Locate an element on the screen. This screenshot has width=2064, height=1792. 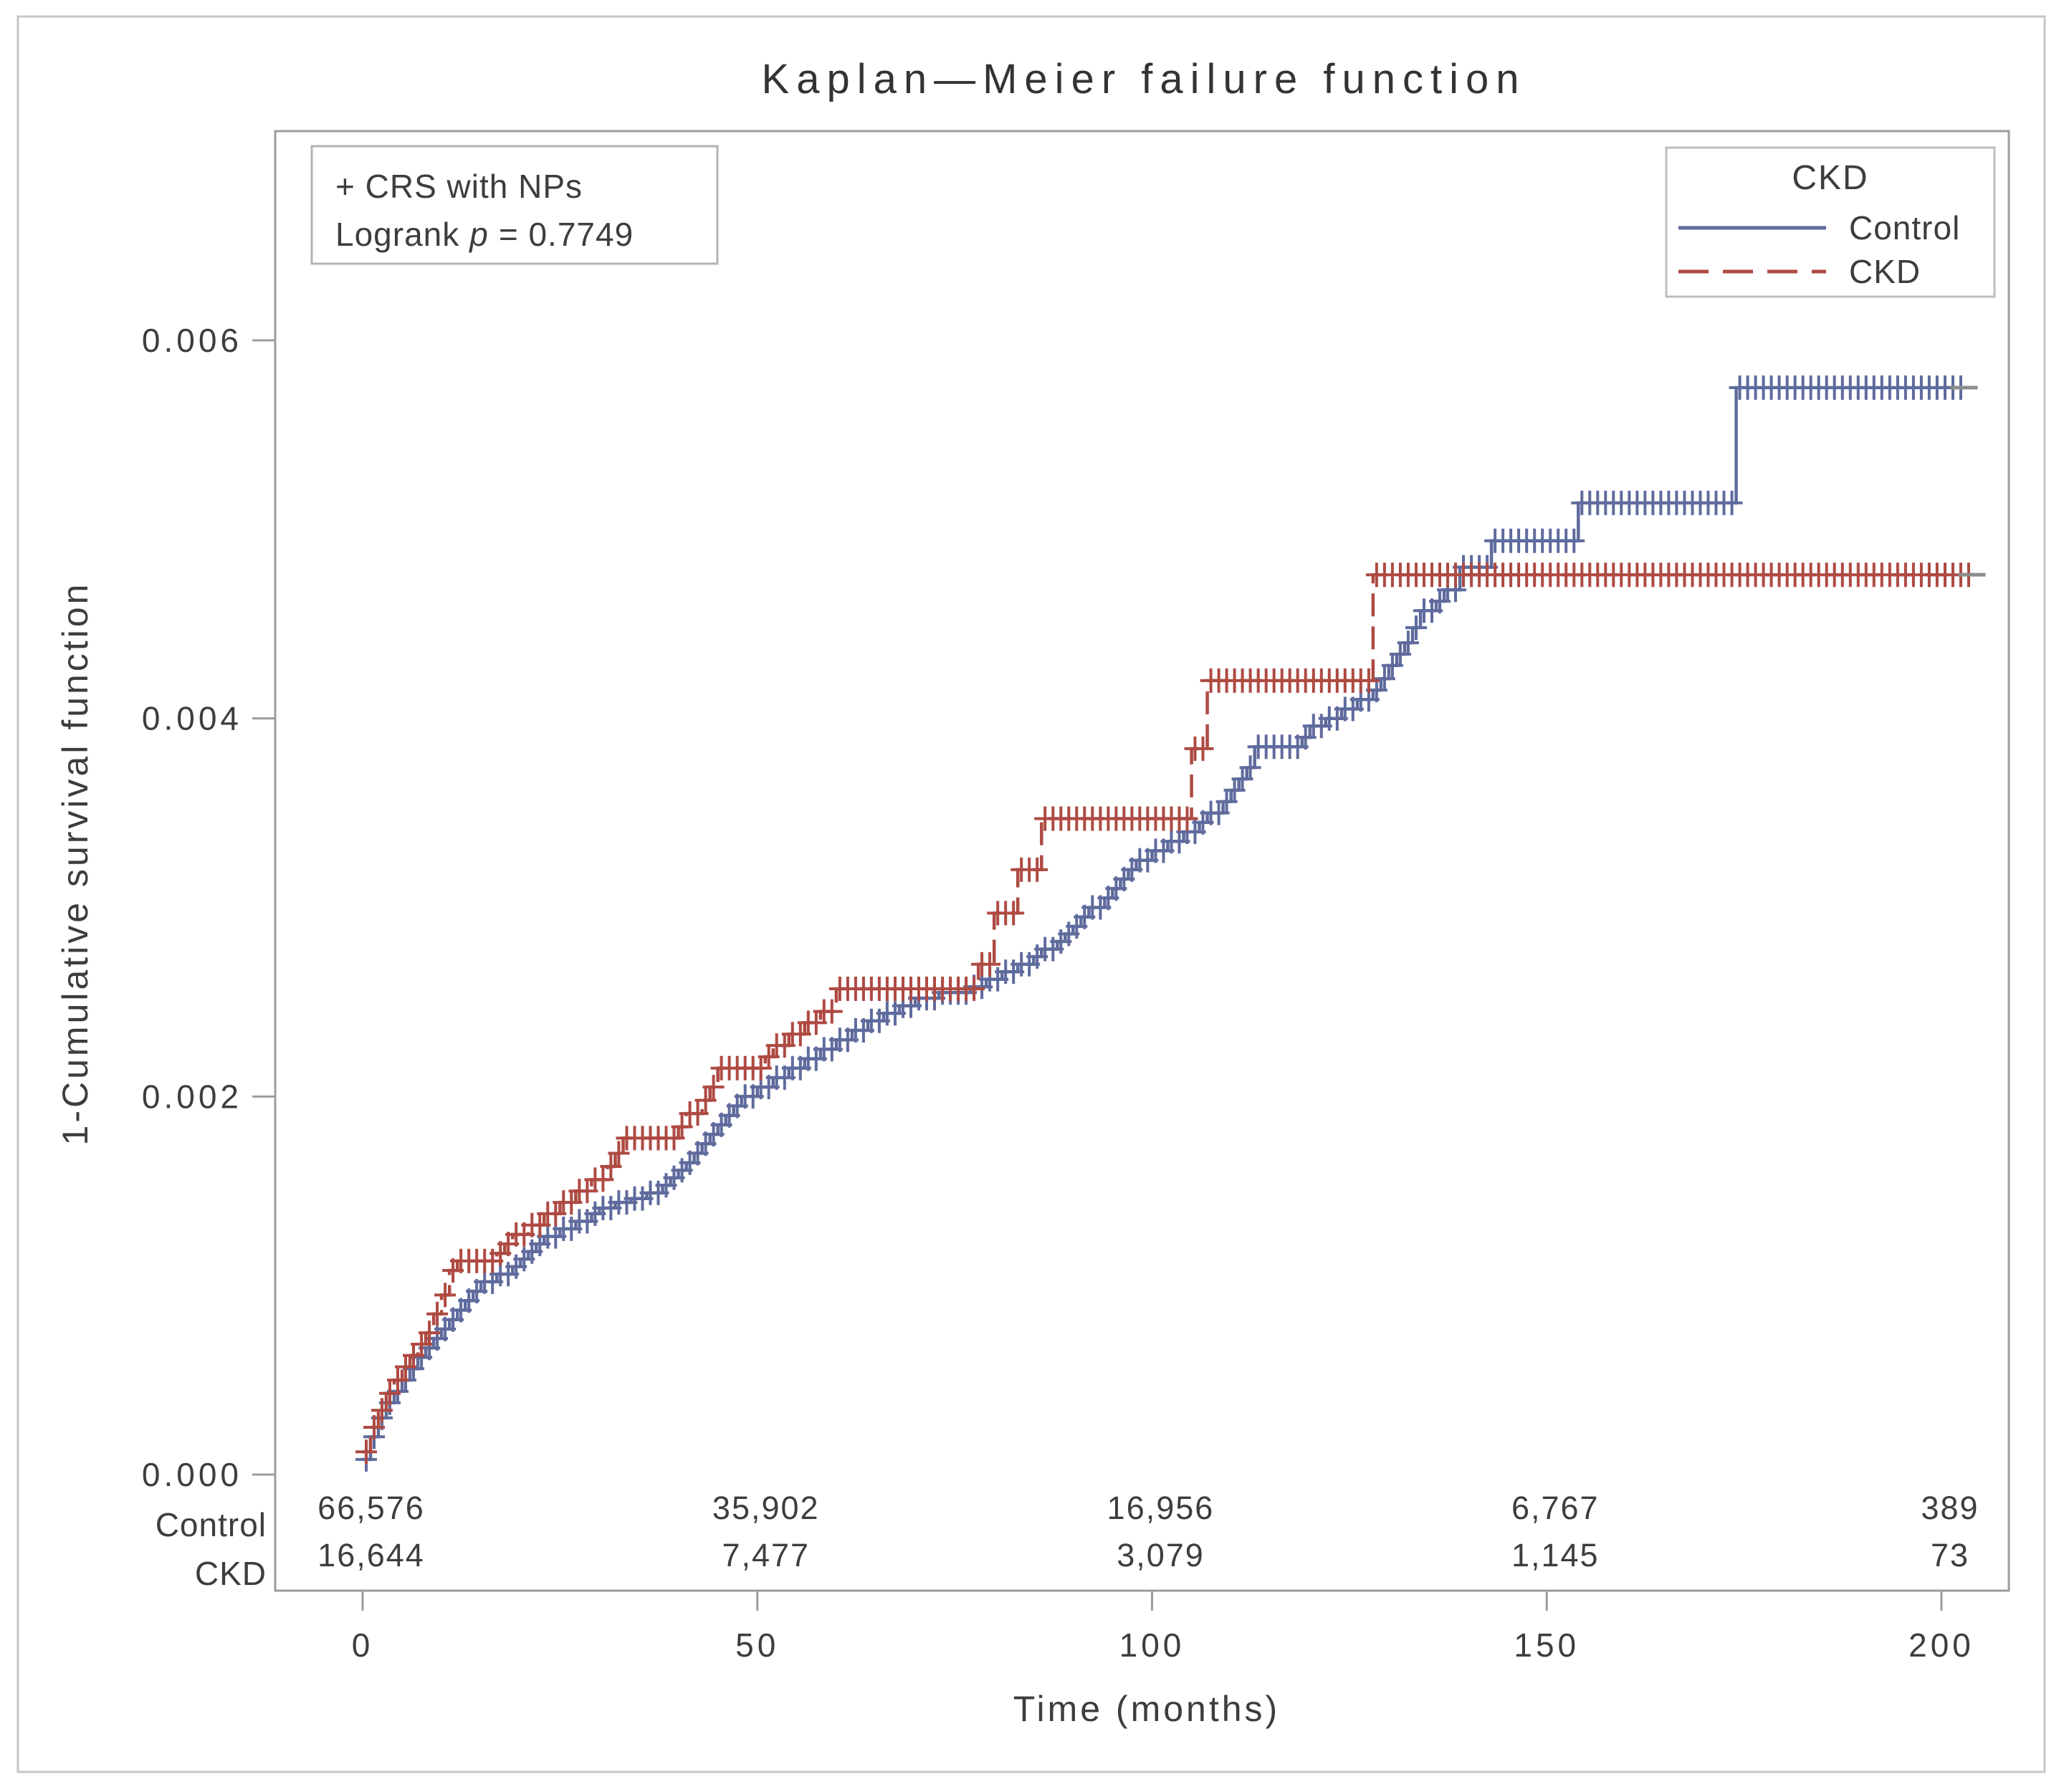
y-tick-label: 0.004 is located at coordinates (192, 718).